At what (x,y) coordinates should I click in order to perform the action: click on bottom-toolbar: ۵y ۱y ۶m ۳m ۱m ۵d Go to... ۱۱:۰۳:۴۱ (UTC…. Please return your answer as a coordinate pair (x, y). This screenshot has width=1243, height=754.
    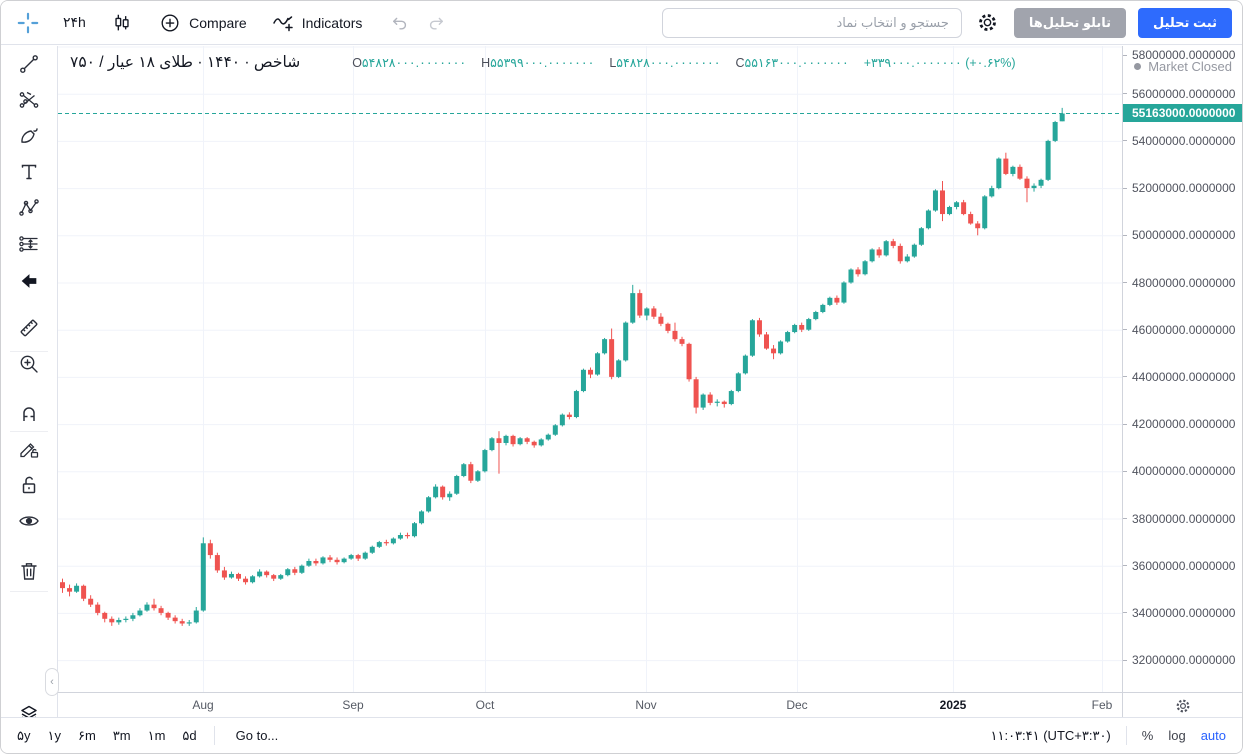
    Looking at the image, I should click on (621, 735).